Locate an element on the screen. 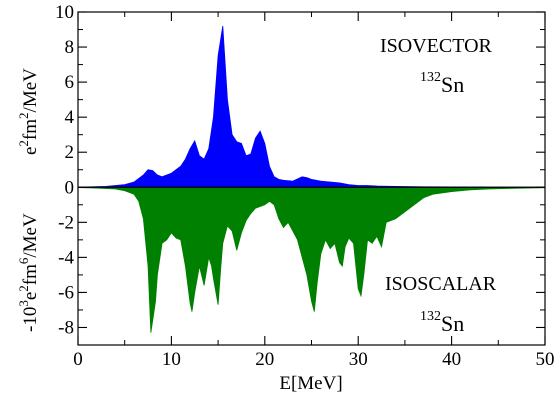 The image size is (557, 397). y-tick-label: 6 is located at coordinates (70, 82).